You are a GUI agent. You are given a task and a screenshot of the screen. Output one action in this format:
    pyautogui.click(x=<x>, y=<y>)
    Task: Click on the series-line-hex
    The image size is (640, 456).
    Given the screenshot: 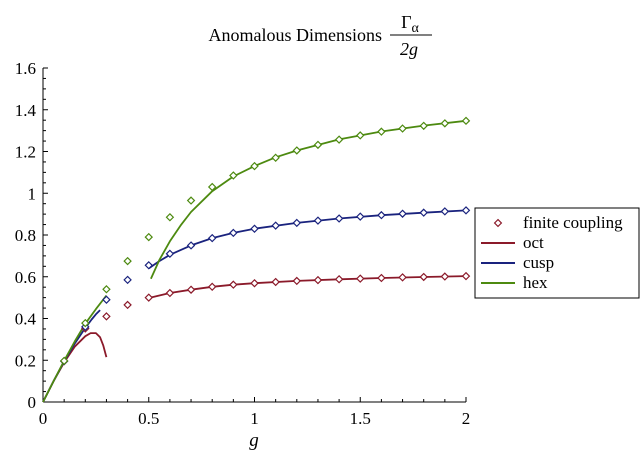 What is the action you would take?
    pyautogui.click(x=75, y=348)
    